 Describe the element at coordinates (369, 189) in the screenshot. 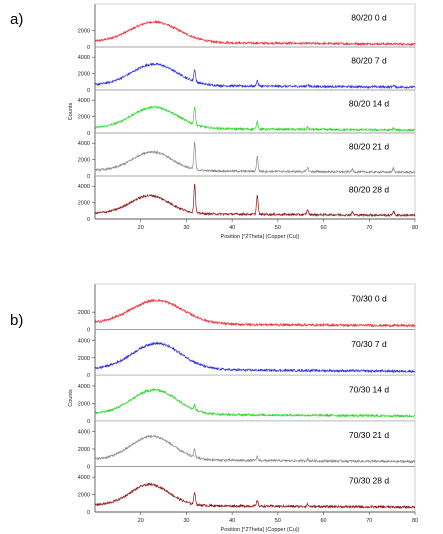

I see `series-label: 80/20 28 d` at that location.